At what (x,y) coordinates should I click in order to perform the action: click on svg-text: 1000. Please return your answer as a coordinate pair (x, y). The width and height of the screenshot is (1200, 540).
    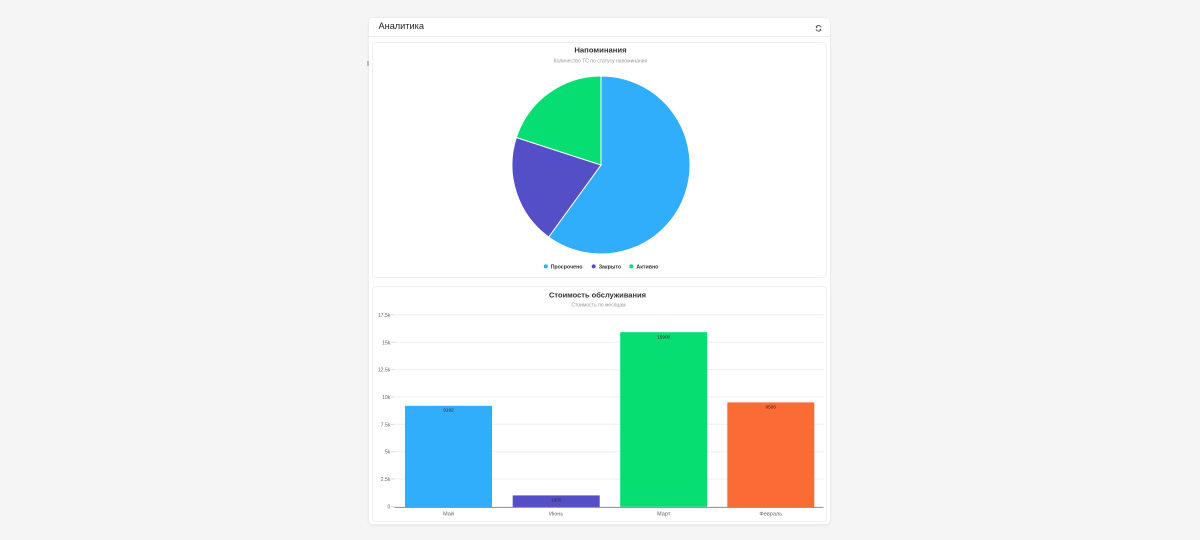
    Looking at the image, I should click on (556, 499).